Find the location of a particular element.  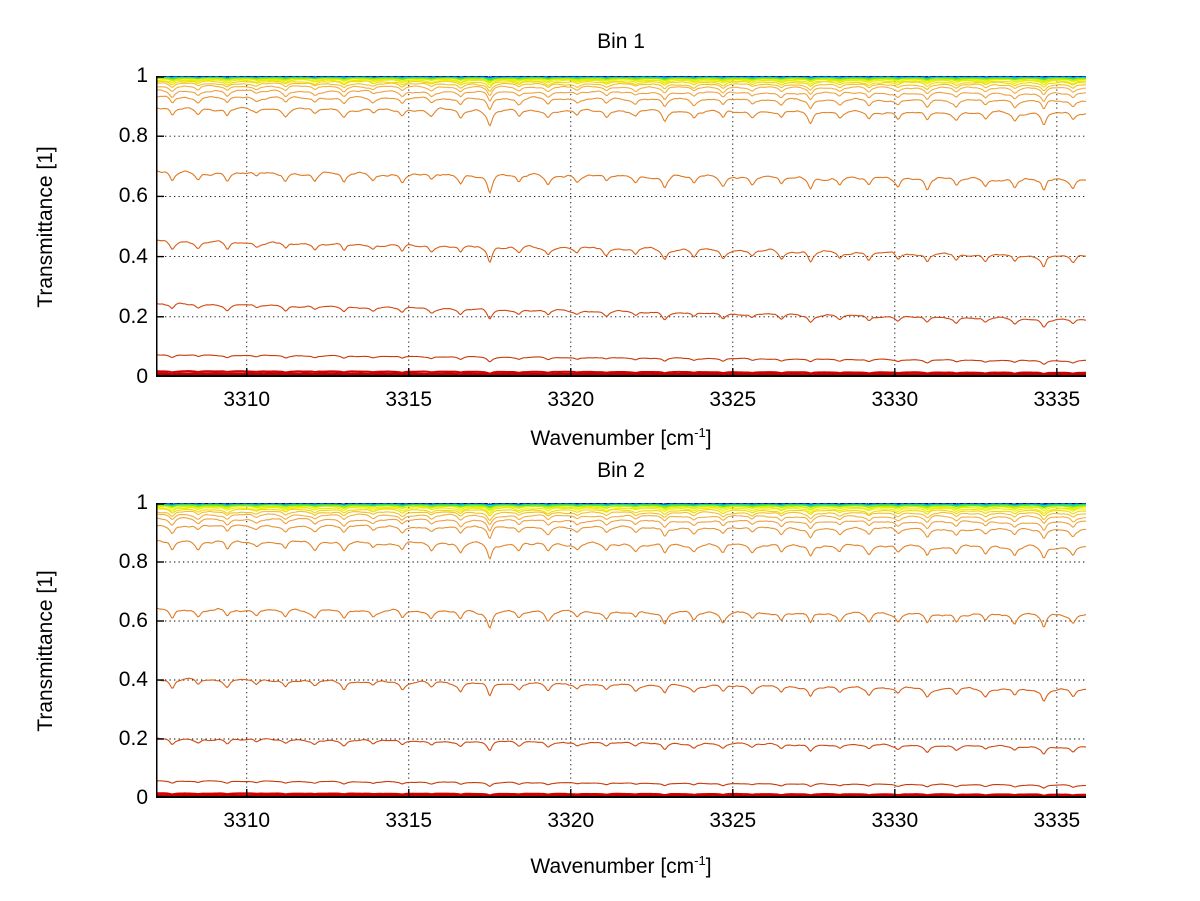

subplot-bin1-x-axis-label: Wavenumber [cm-1] is located at coordinates (621, 436).